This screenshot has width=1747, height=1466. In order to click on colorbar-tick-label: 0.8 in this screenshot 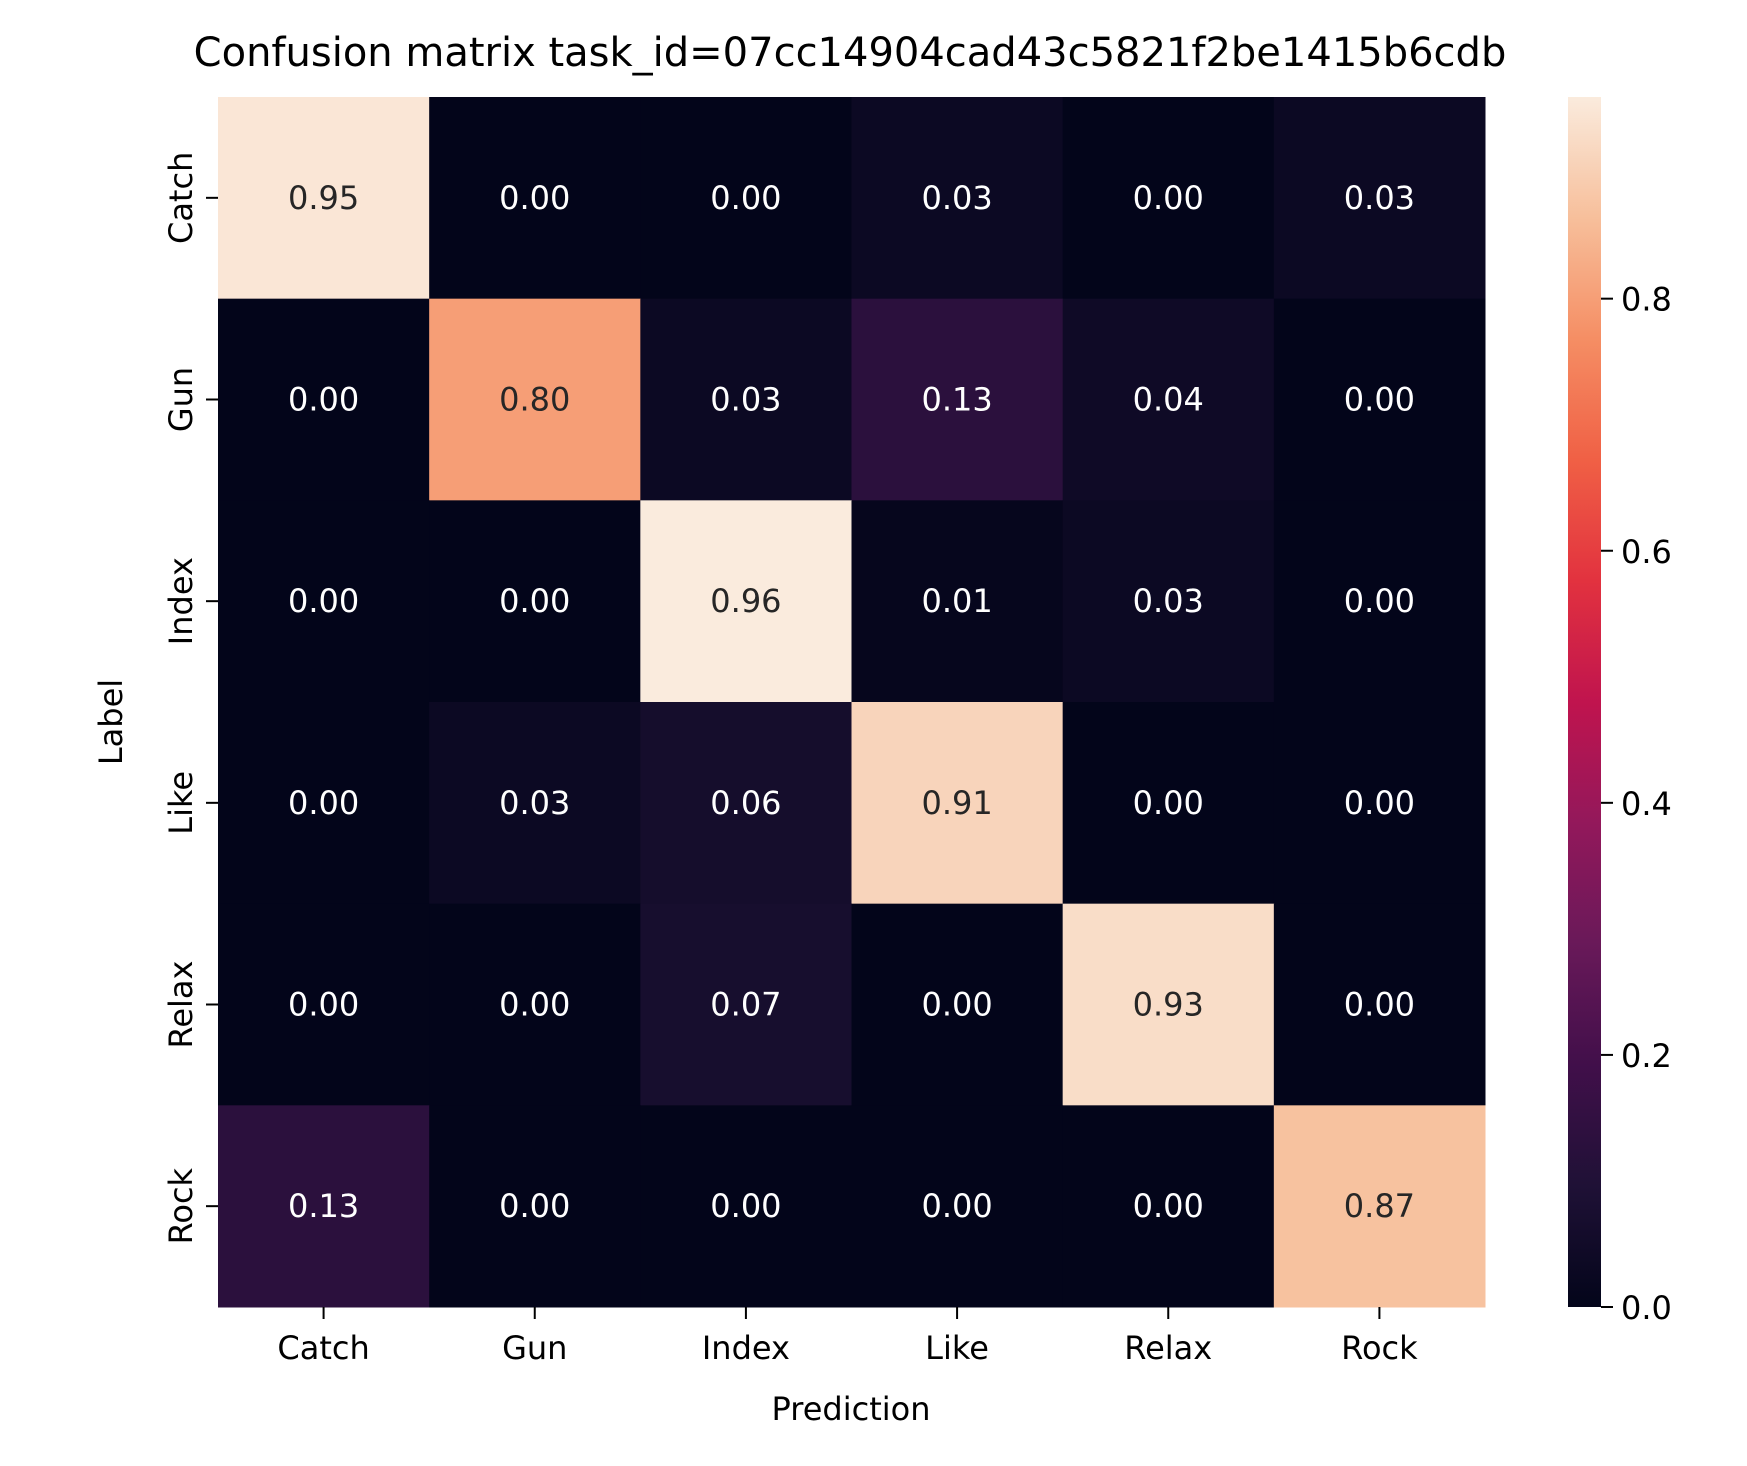, I will do `click(1646, 300)`.